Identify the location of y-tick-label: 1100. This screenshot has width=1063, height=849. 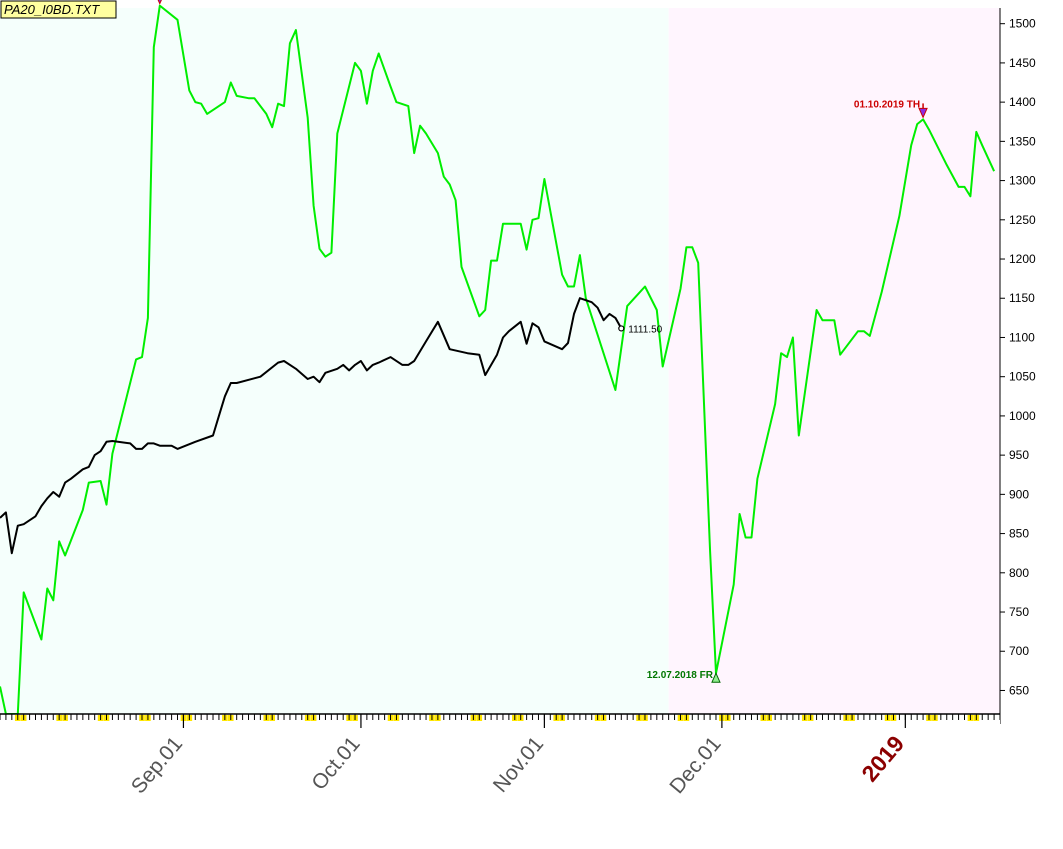
(1022, 337).